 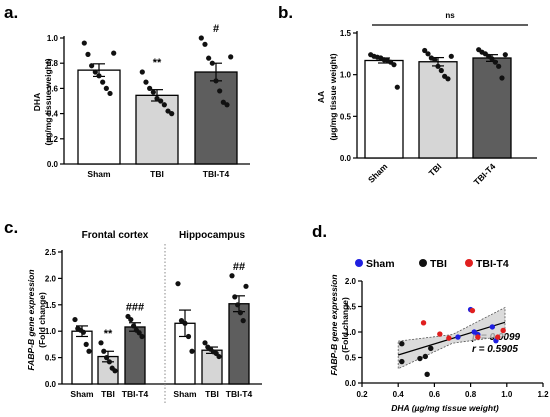 What do you see at coordinates (450, 15) in the screenshot?
I see `chart-b-ns-label: ns` at bounding box center [450, 15].